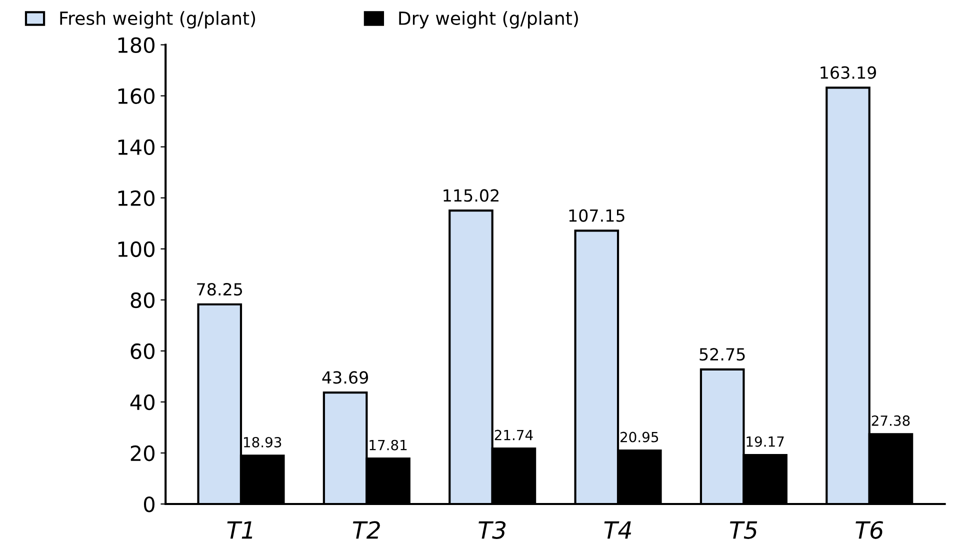 This screenshot has width=974, height=560. What do you see at coordinates (345, 377) in the screenshot?
I see `data-label: 43.69` at bounding box center [345, 377].